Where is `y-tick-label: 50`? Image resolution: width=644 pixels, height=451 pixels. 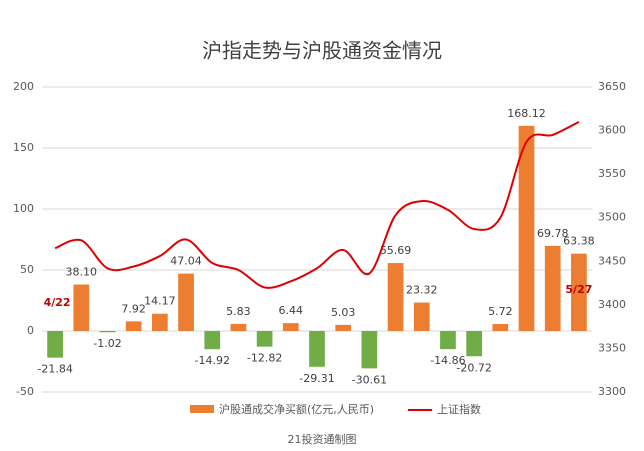
y-tick-label: 50 is located at coordinates (27, 269).